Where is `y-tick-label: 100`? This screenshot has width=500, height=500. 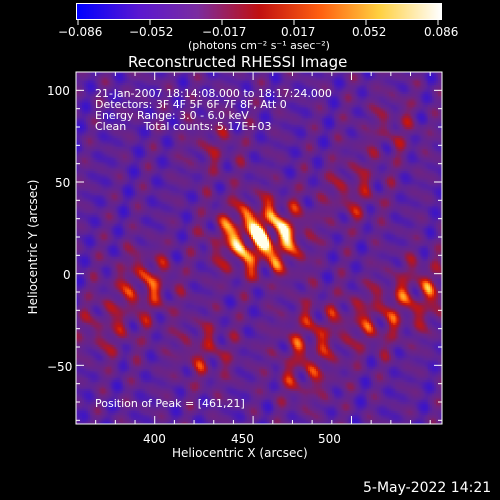 y-tick-label: 100 is located at coordinates (58, 91).